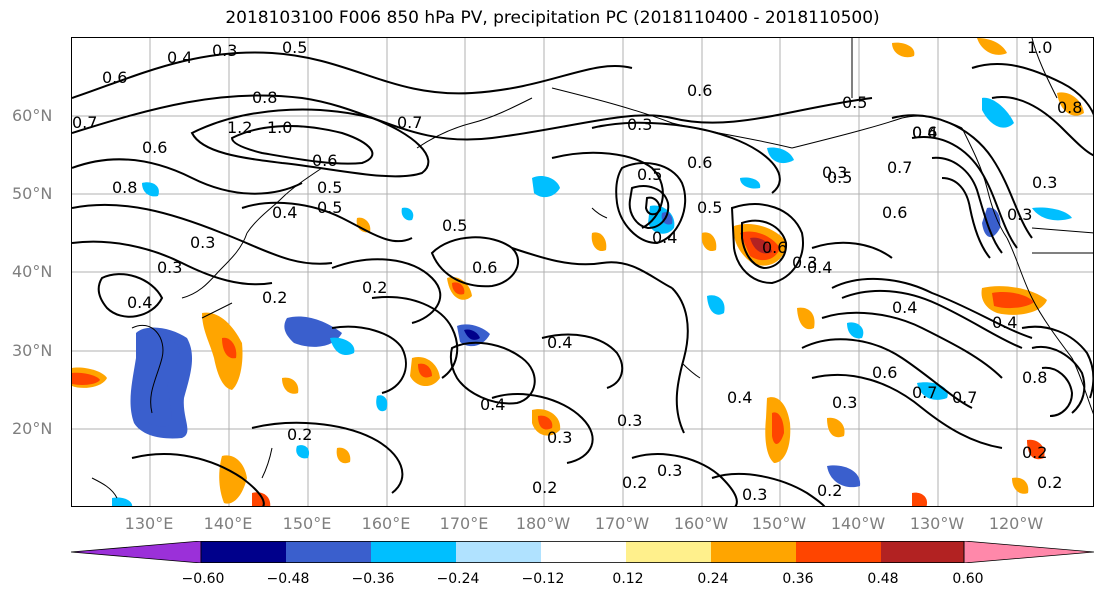  I want to click on lon-label: 180°W, so click(543, 523).